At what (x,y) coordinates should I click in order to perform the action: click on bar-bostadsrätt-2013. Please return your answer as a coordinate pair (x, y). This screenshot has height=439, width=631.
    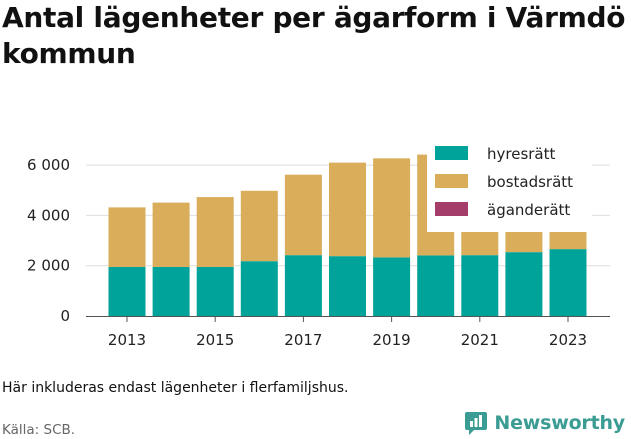
    Looking at the image, I should click on (127, 237).